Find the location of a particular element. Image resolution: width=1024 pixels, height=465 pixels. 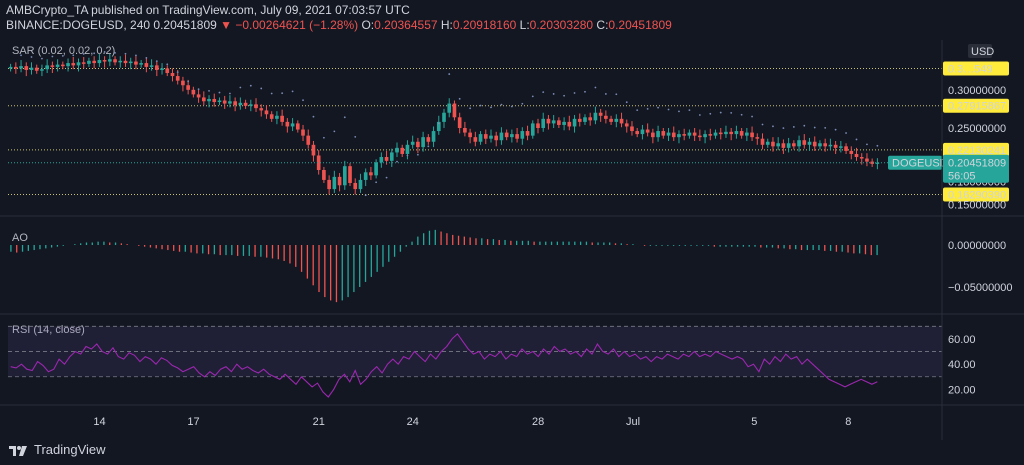

time-axis: 14 17 21 24 28 Jul 5 8 is located at coordinates (472, 422).